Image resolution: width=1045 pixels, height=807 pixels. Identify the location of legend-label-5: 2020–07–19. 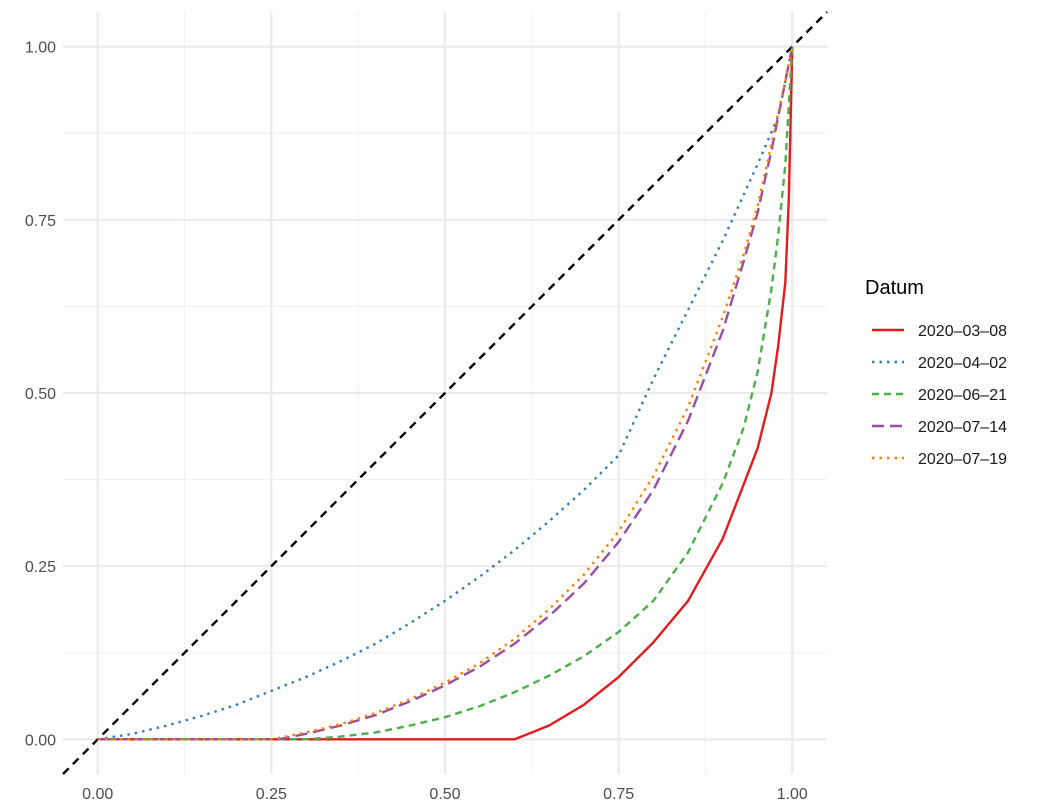
(962, 459).